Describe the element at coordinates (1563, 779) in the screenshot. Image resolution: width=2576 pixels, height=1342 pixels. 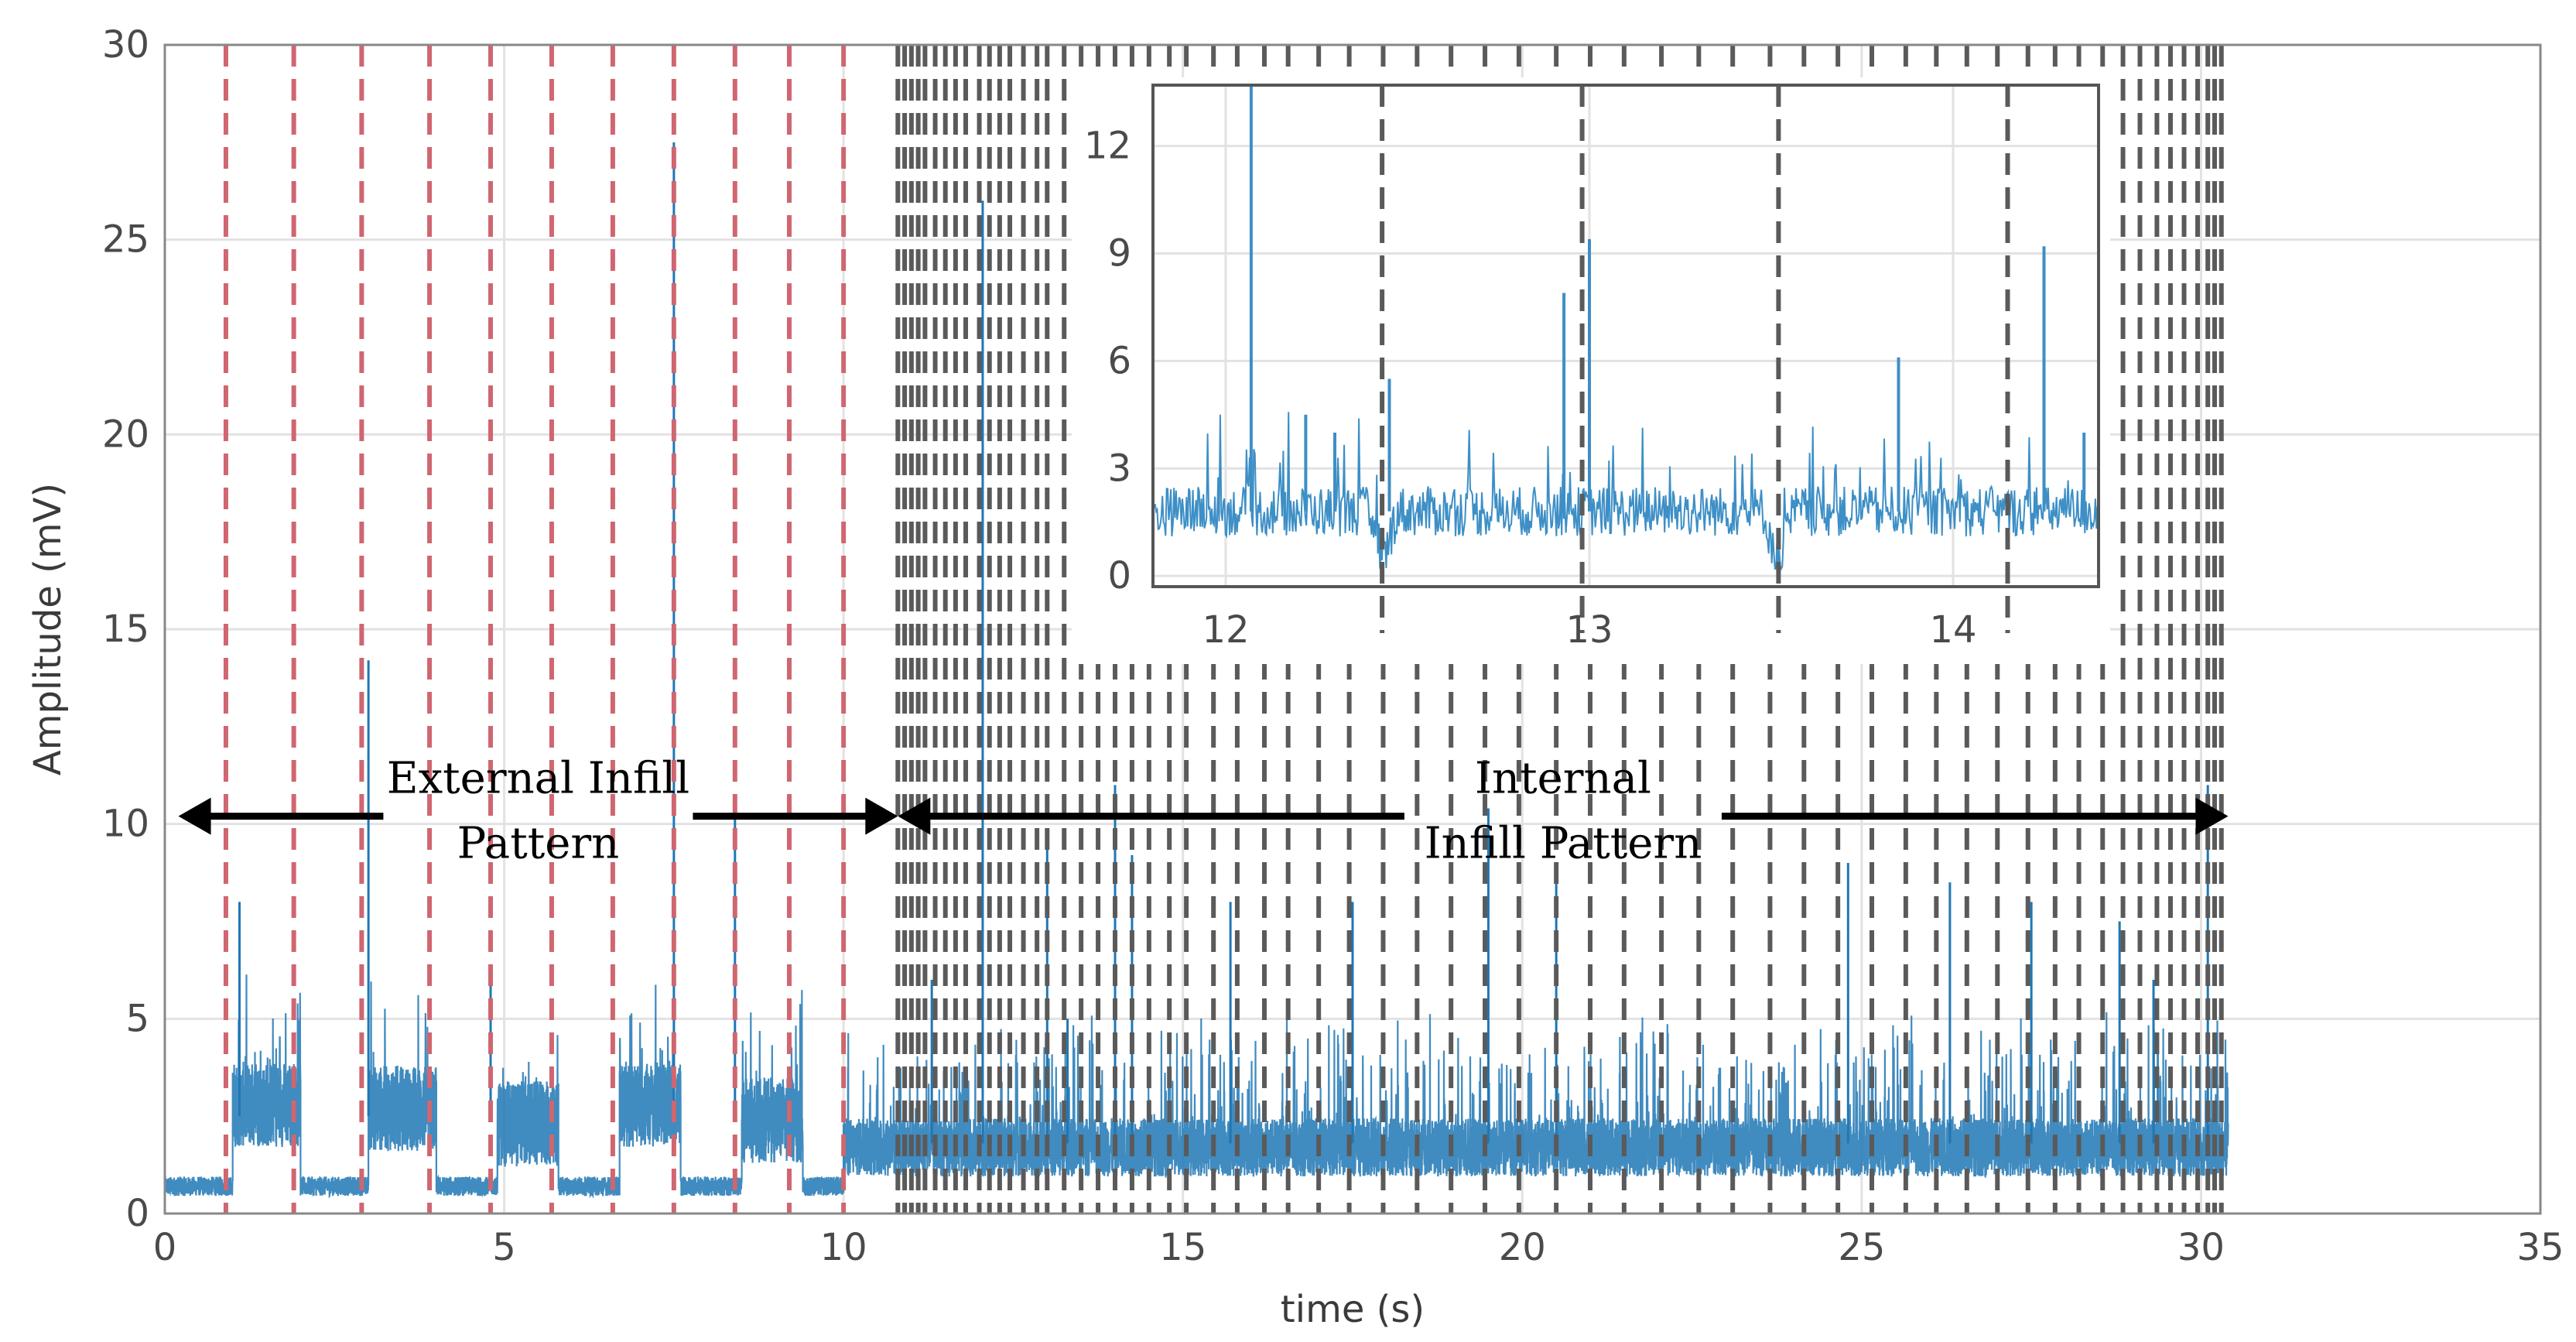
I see `annotation-text: Internal` at that location.